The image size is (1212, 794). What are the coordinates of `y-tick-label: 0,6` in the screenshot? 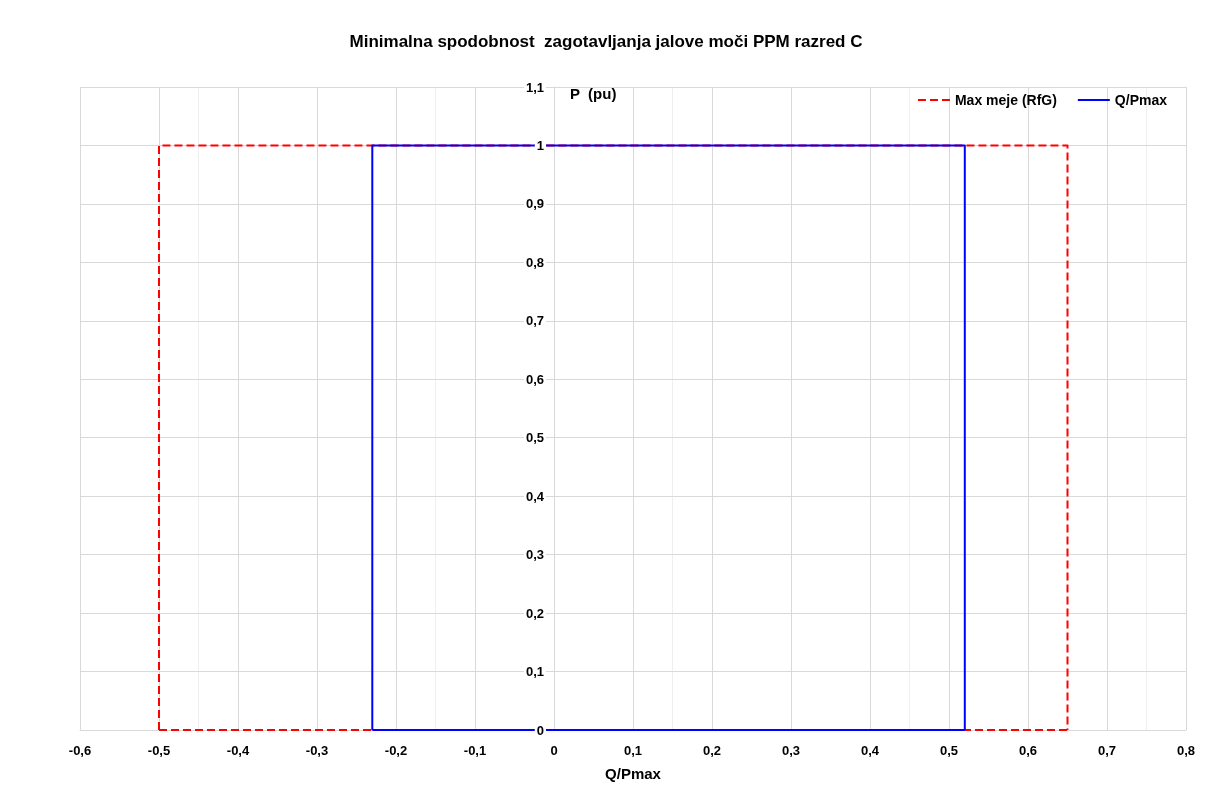 It's located at (534, 379).